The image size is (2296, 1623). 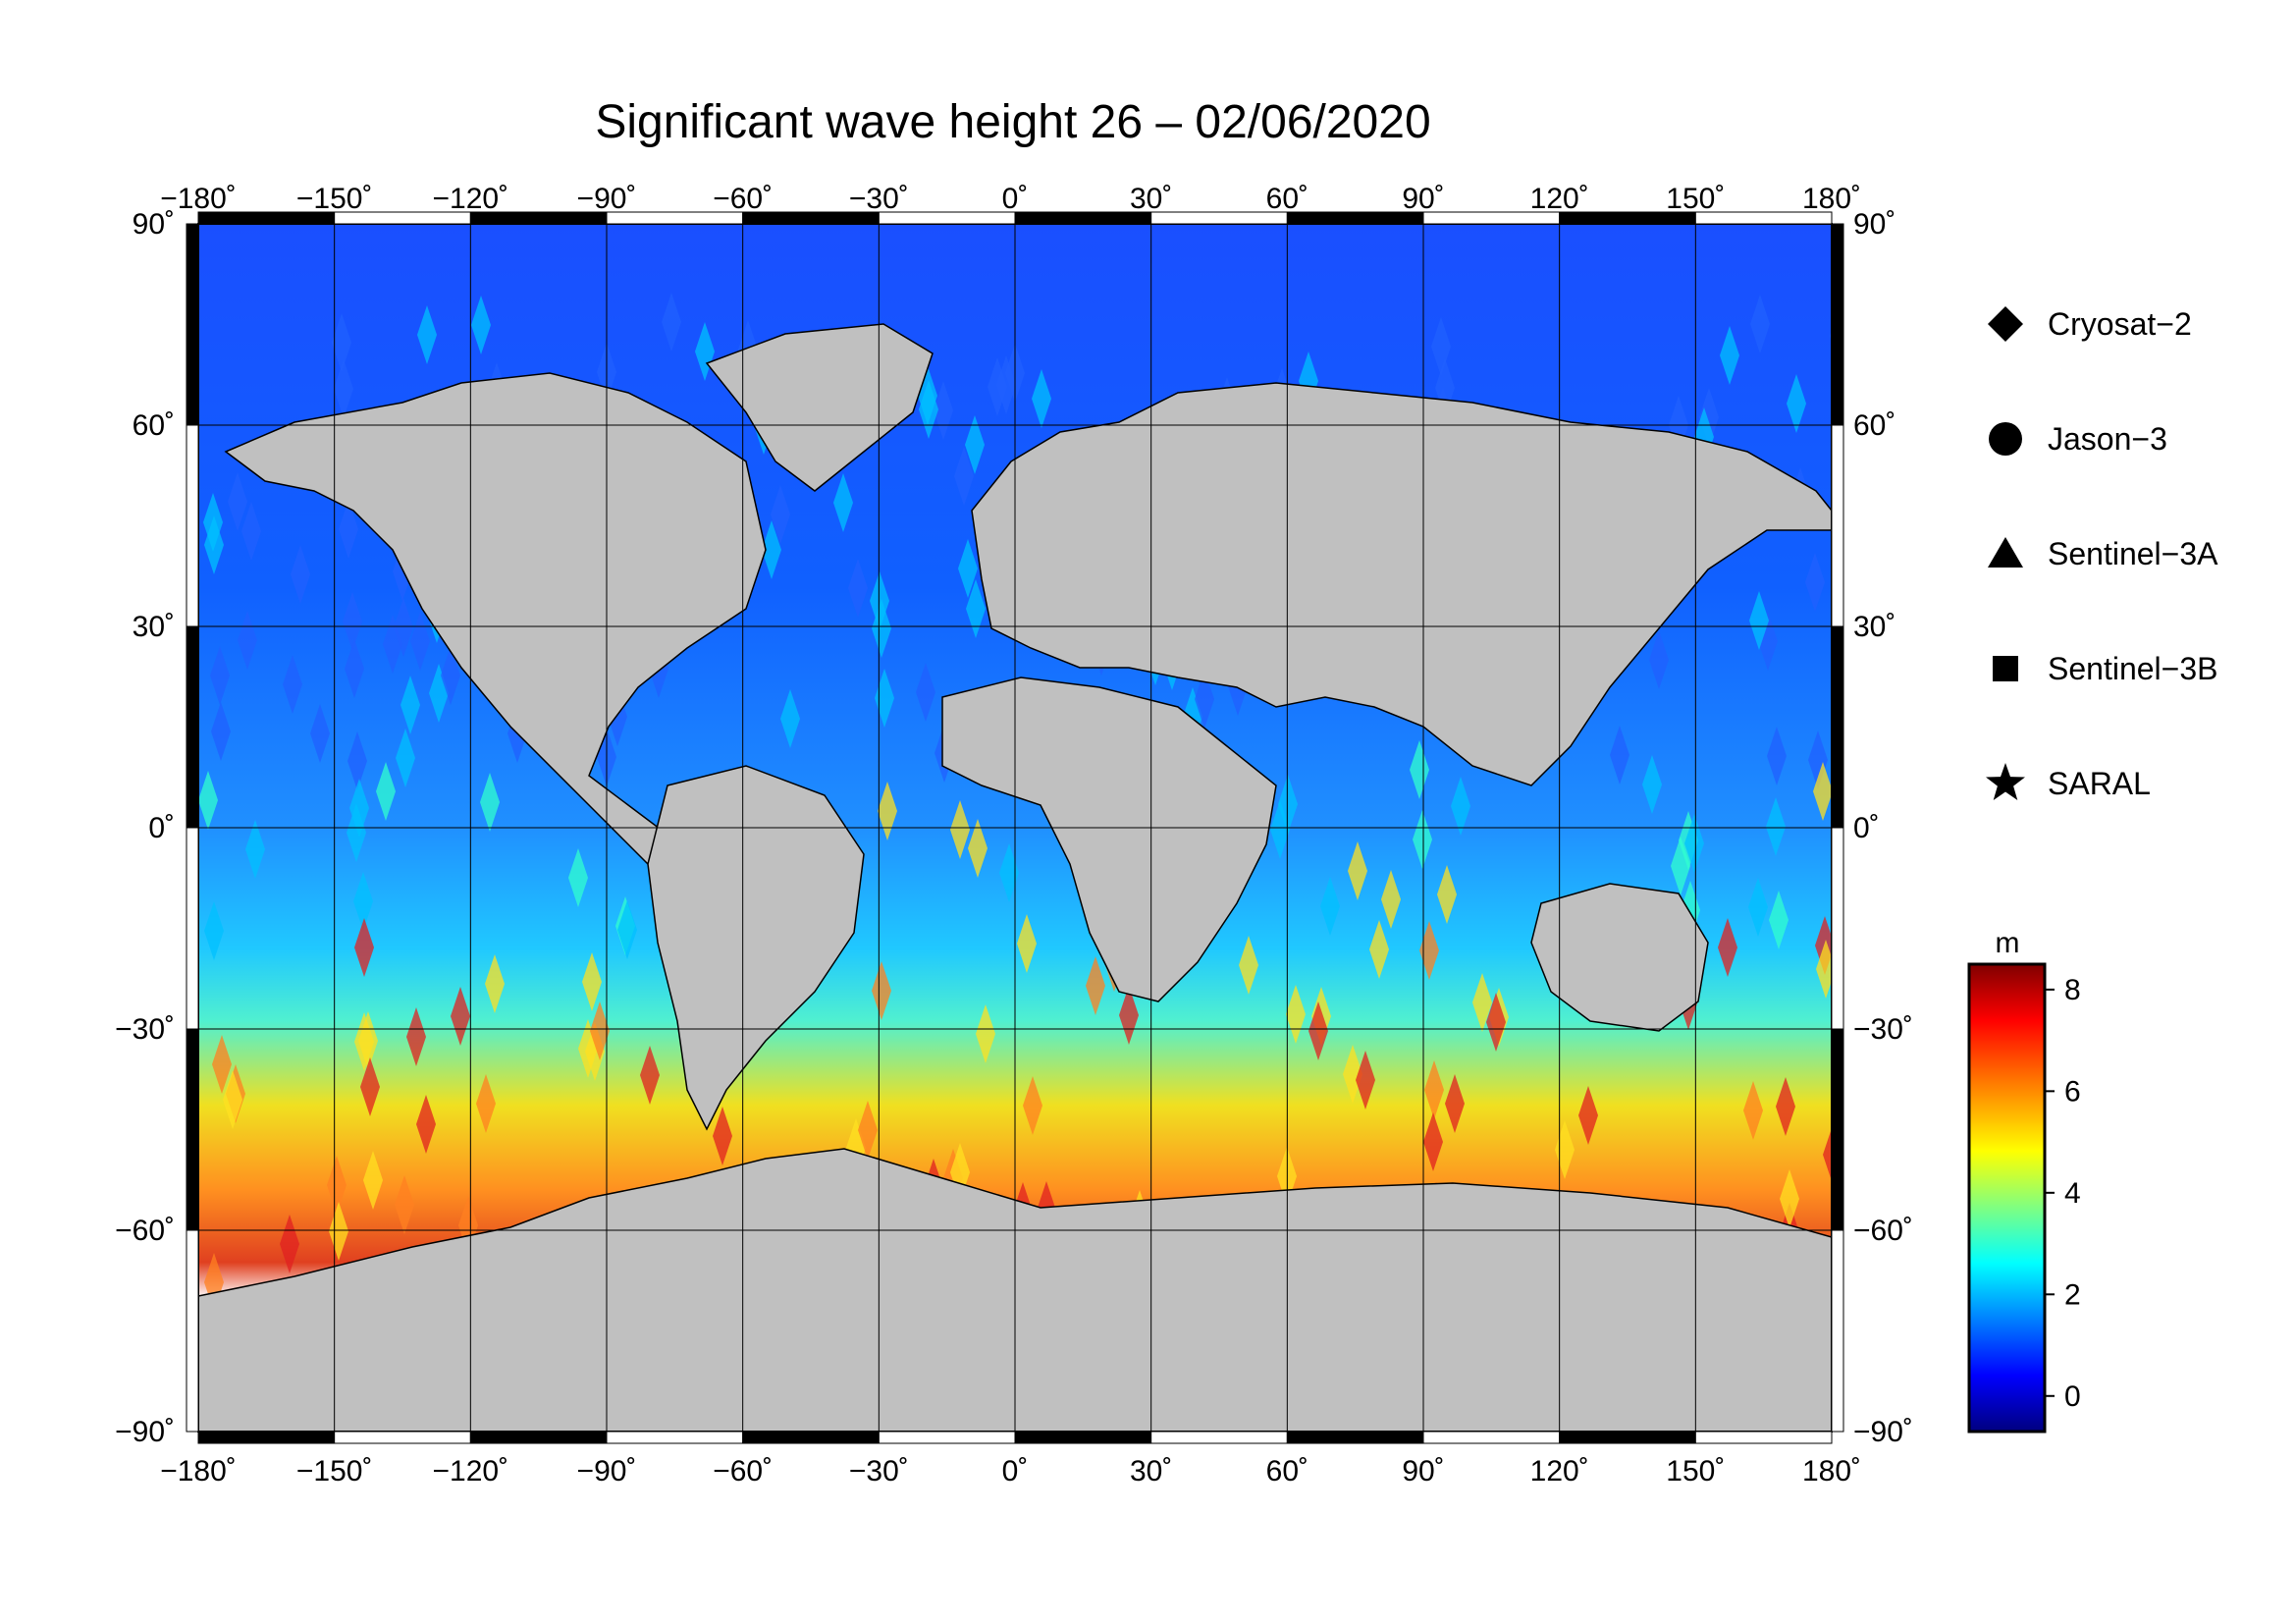 I want to click on lon-label-top: 120˚, so click(x=1560, y=199).